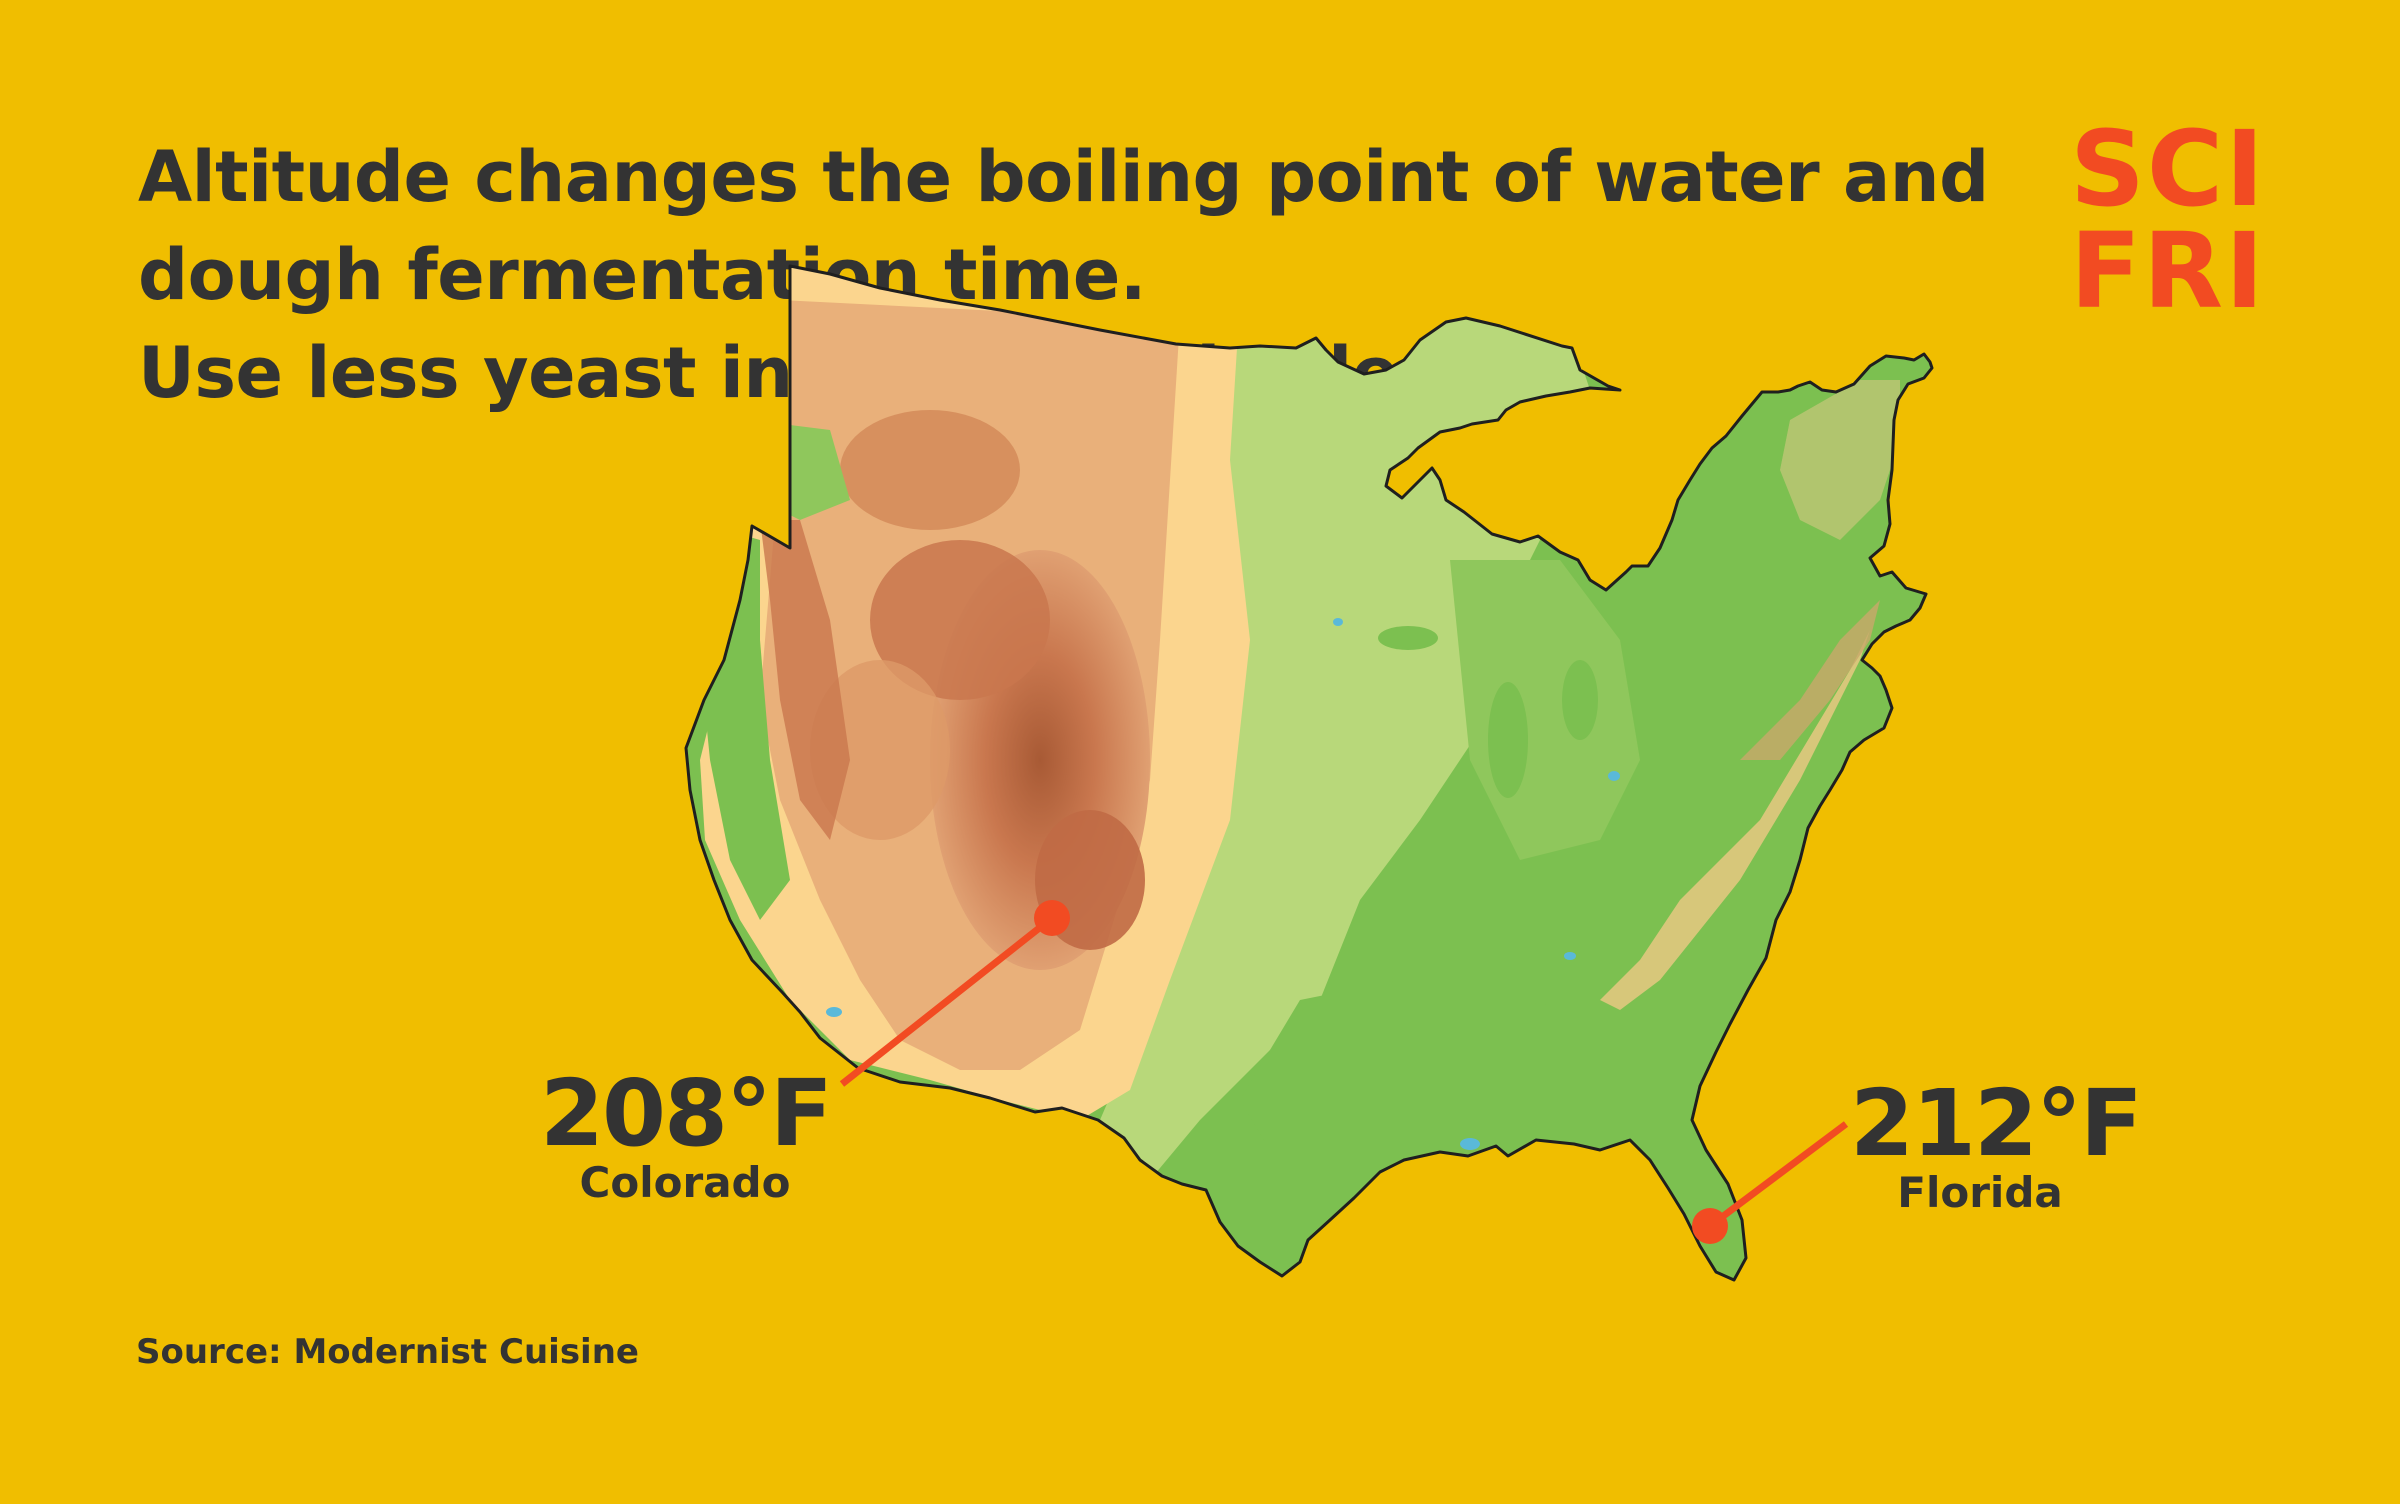 Image resolution: width=2400 pixels, height=1504 pixels. Describe the element at coordinates (947, 1001) in the screenshot. I see `colorado-leader-line` at that location.